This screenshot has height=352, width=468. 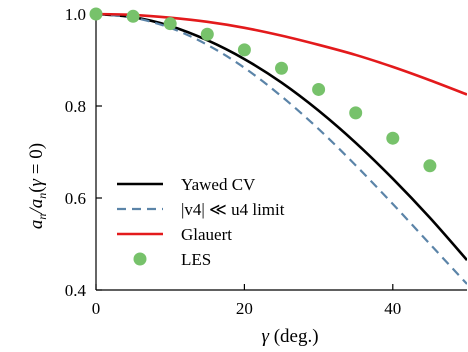 I want to click on y-tick-label: 0.8, so click(x=75, y=106).